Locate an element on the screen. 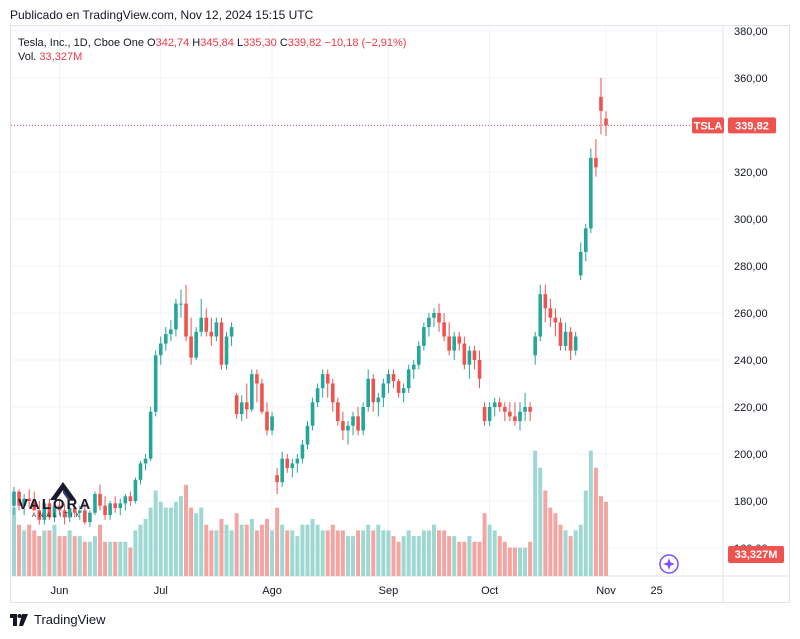 This screenshot has width=800, height=639. x-tick-label: Nov is located at coordinates (606, 591).